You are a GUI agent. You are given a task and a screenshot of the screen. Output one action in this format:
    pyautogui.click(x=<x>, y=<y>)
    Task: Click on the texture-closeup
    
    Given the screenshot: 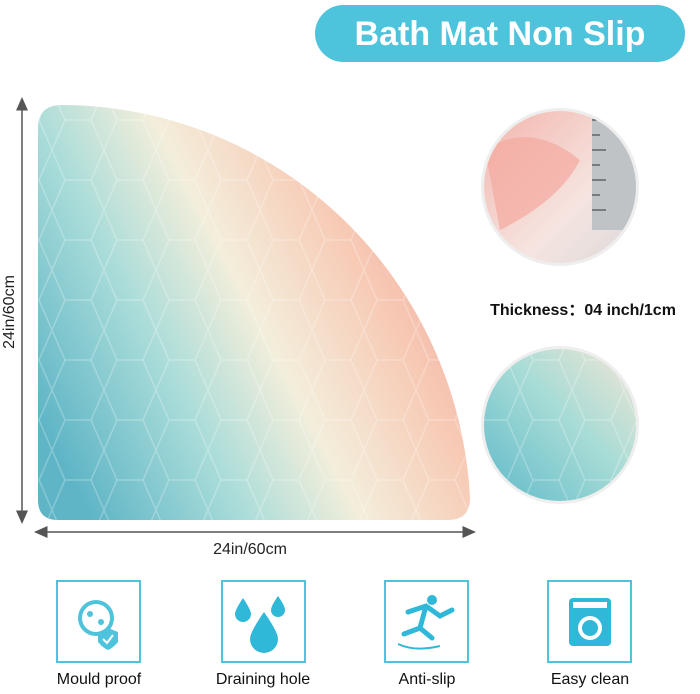 What is the action you would take?
    pyautogui.click(x=560, y=425)
    